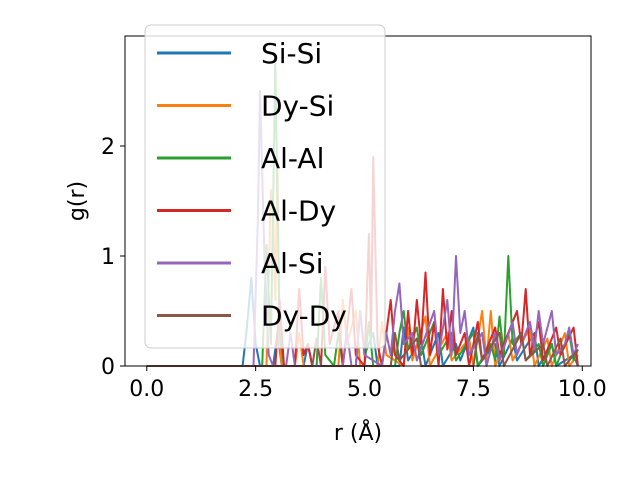 This screenshot has width=640, height=480. I want to click on y-axis: 0 1 2, so click(113, 257).